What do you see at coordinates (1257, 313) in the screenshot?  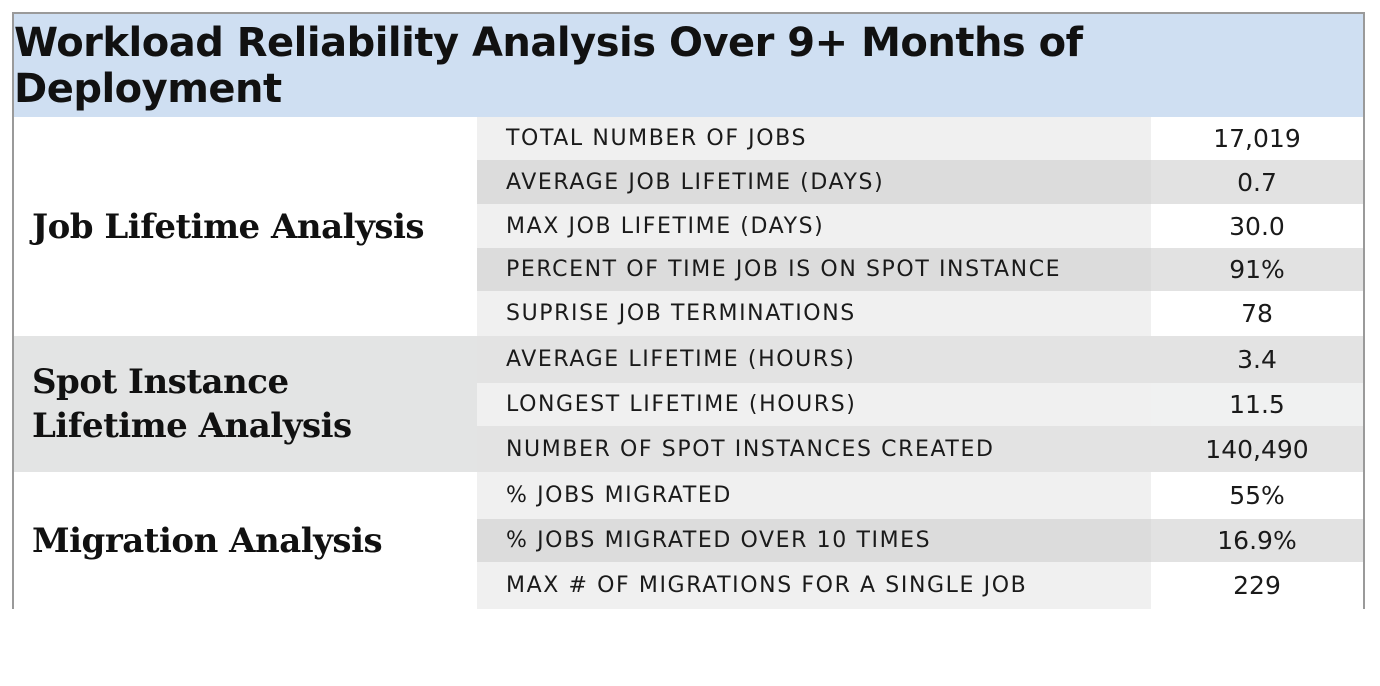 I see `metric-value: 78` at bounding box center [1257, 313].